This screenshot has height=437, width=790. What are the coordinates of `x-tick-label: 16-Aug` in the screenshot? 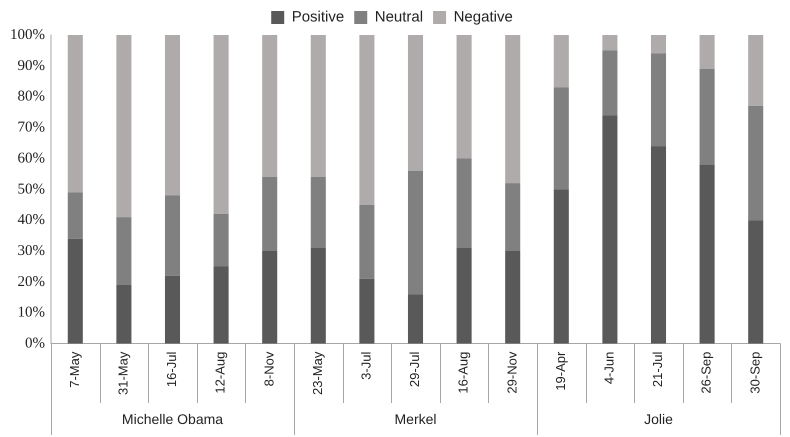 It's located at (463, 373).